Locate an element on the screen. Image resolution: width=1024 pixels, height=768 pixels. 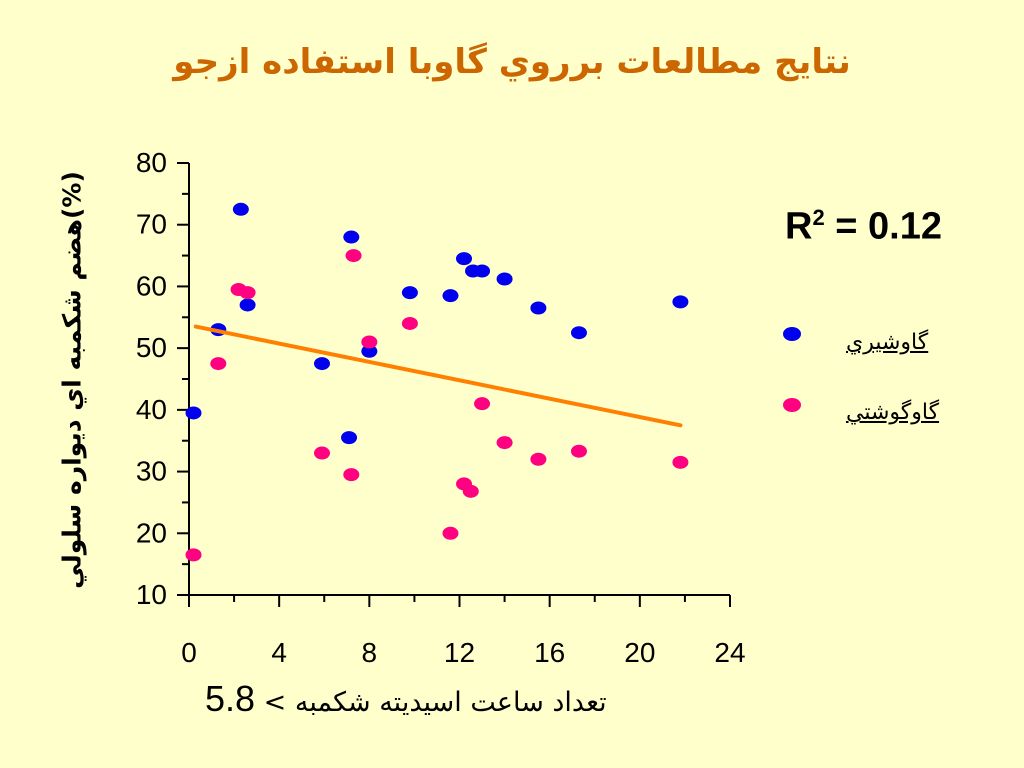
x-tick-label: 12 is located at coordinates (459, 652).